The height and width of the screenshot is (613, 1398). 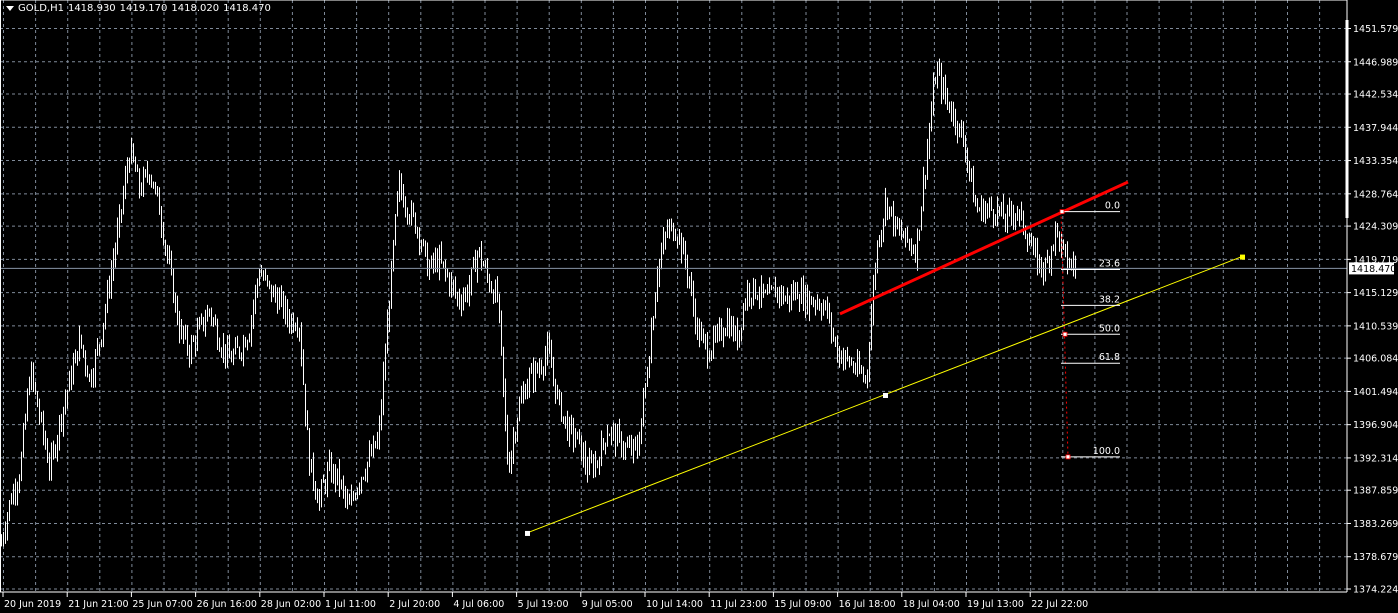 What do you see at coordinates (1375, 95) in the screenshot?
I see `price-axis-label: 1442.534` at bounding box center [1375, 95].